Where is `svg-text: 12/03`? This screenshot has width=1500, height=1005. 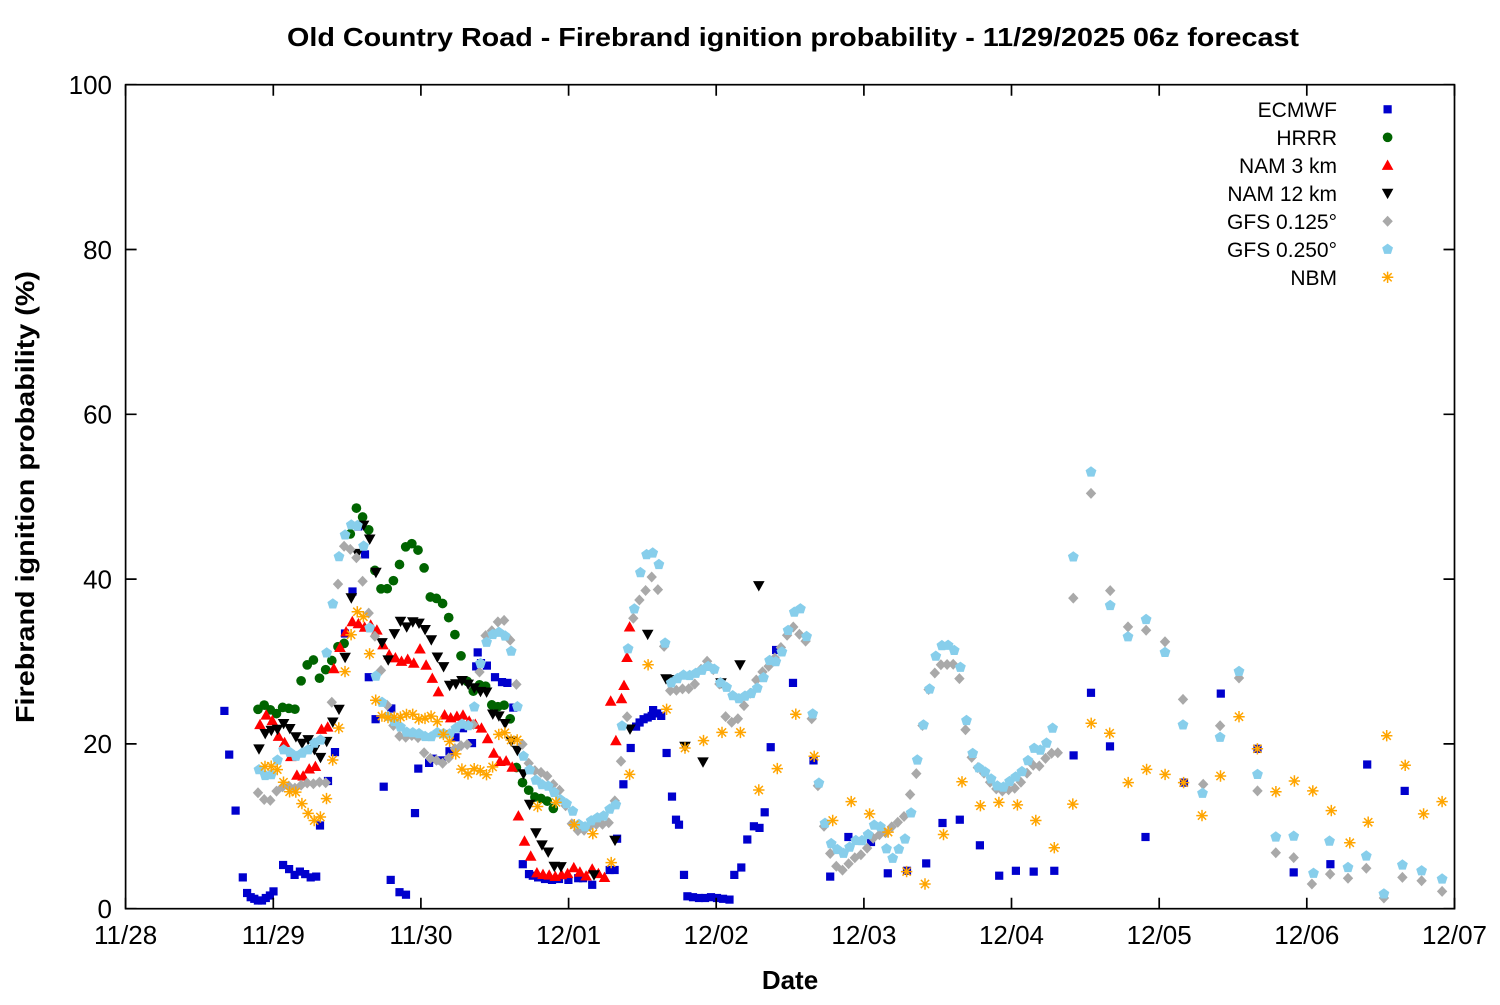 svg-text: 12/03 is located at coordinates (863, 935).